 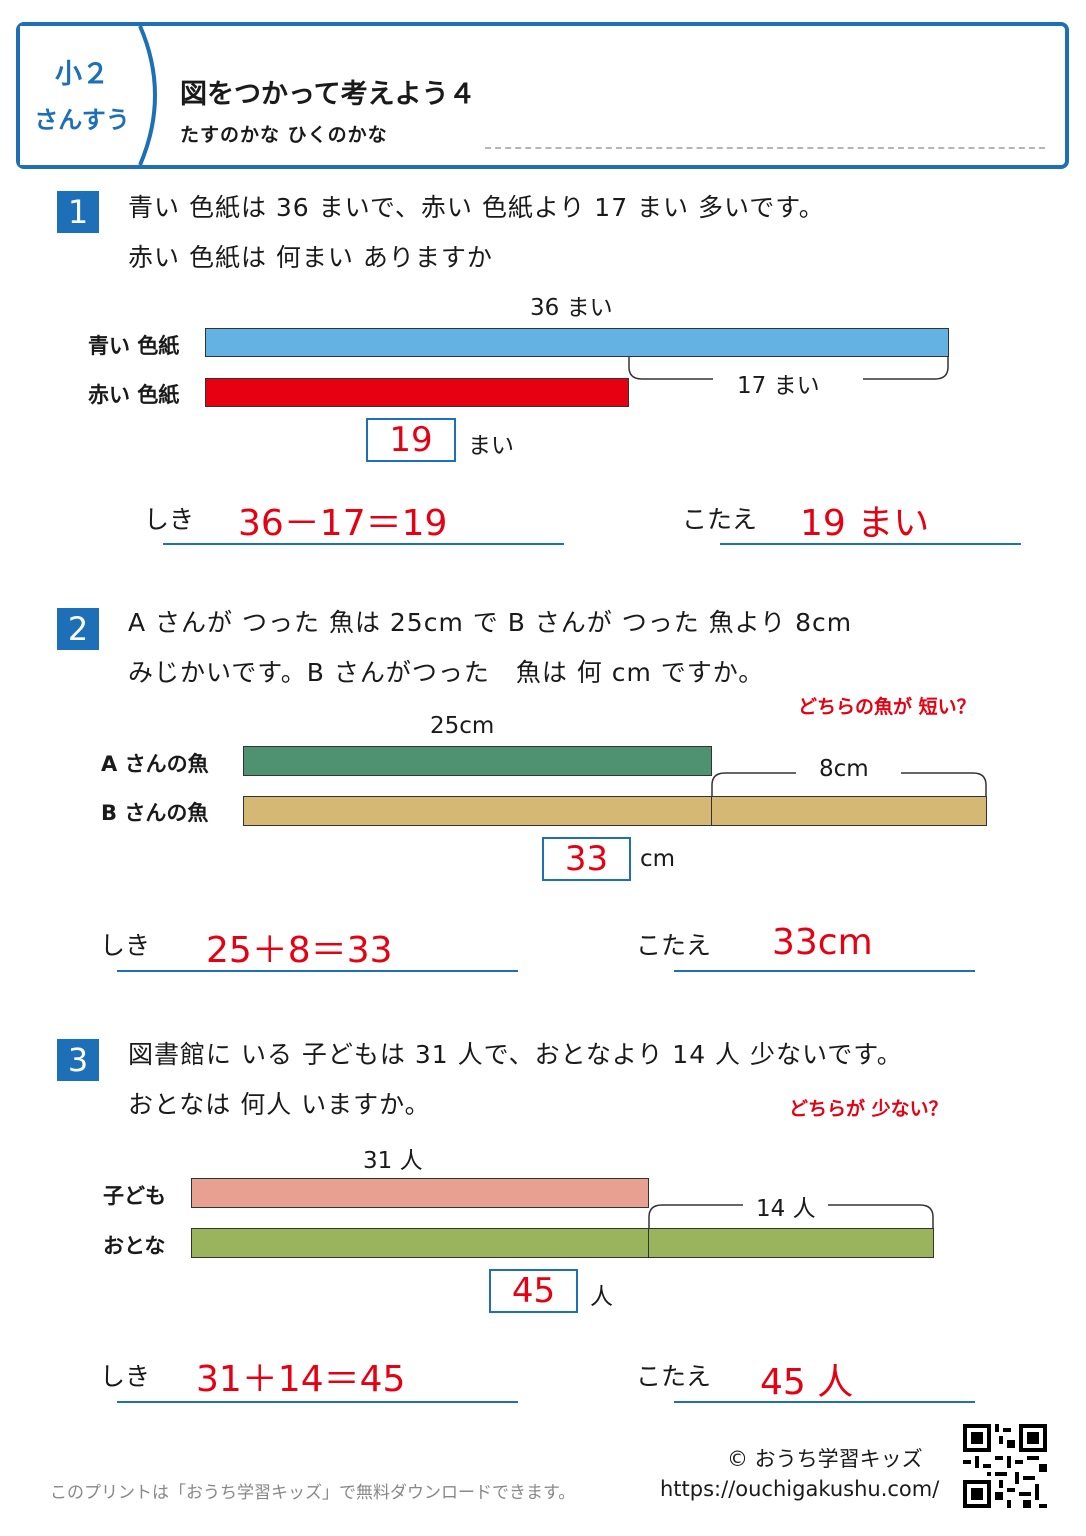 I want to click on row-label: B さんの魚, so click(x=155, y=813).